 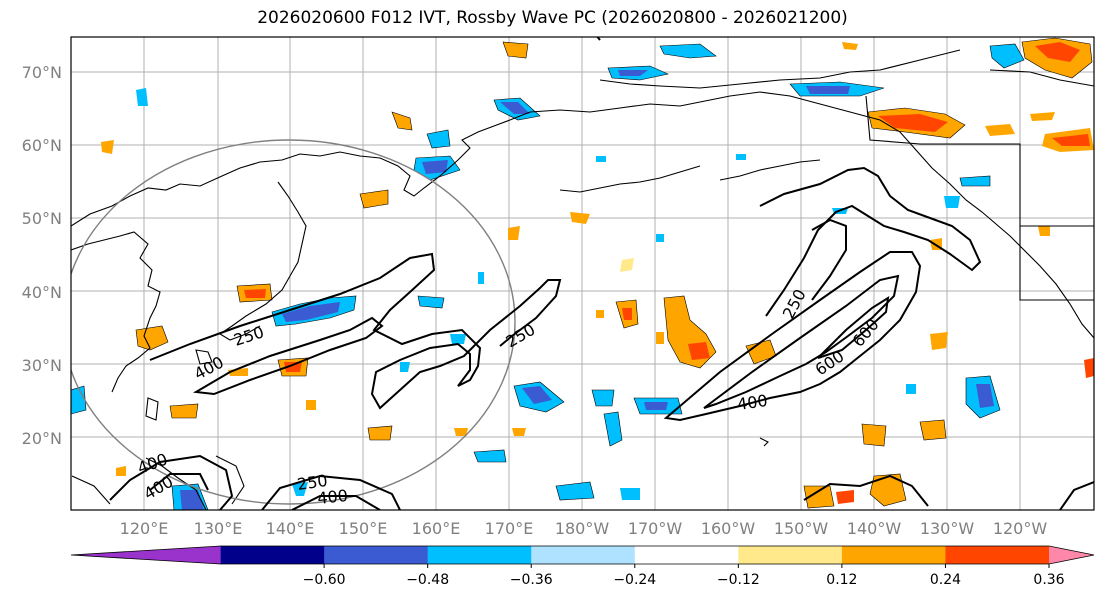 What do you see at coordinates (801, 528) in the screenshot?
I see `lon-label: 150°W` at bounding box center [801, 528].